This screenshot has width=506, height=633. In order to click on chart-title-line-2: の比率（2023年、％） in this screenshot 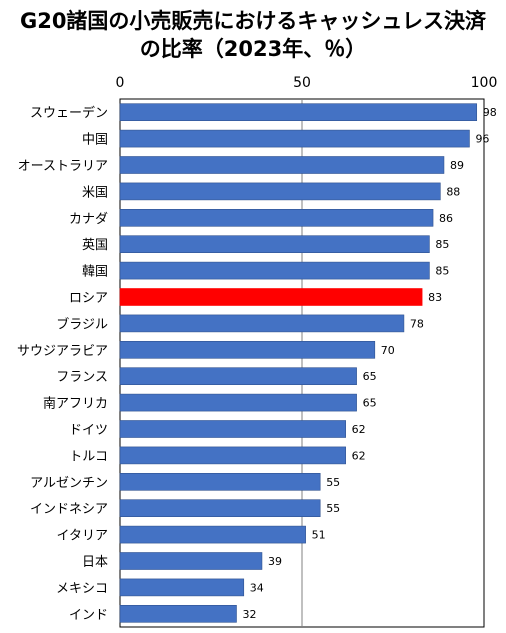, I will do `click(253, 49)`.